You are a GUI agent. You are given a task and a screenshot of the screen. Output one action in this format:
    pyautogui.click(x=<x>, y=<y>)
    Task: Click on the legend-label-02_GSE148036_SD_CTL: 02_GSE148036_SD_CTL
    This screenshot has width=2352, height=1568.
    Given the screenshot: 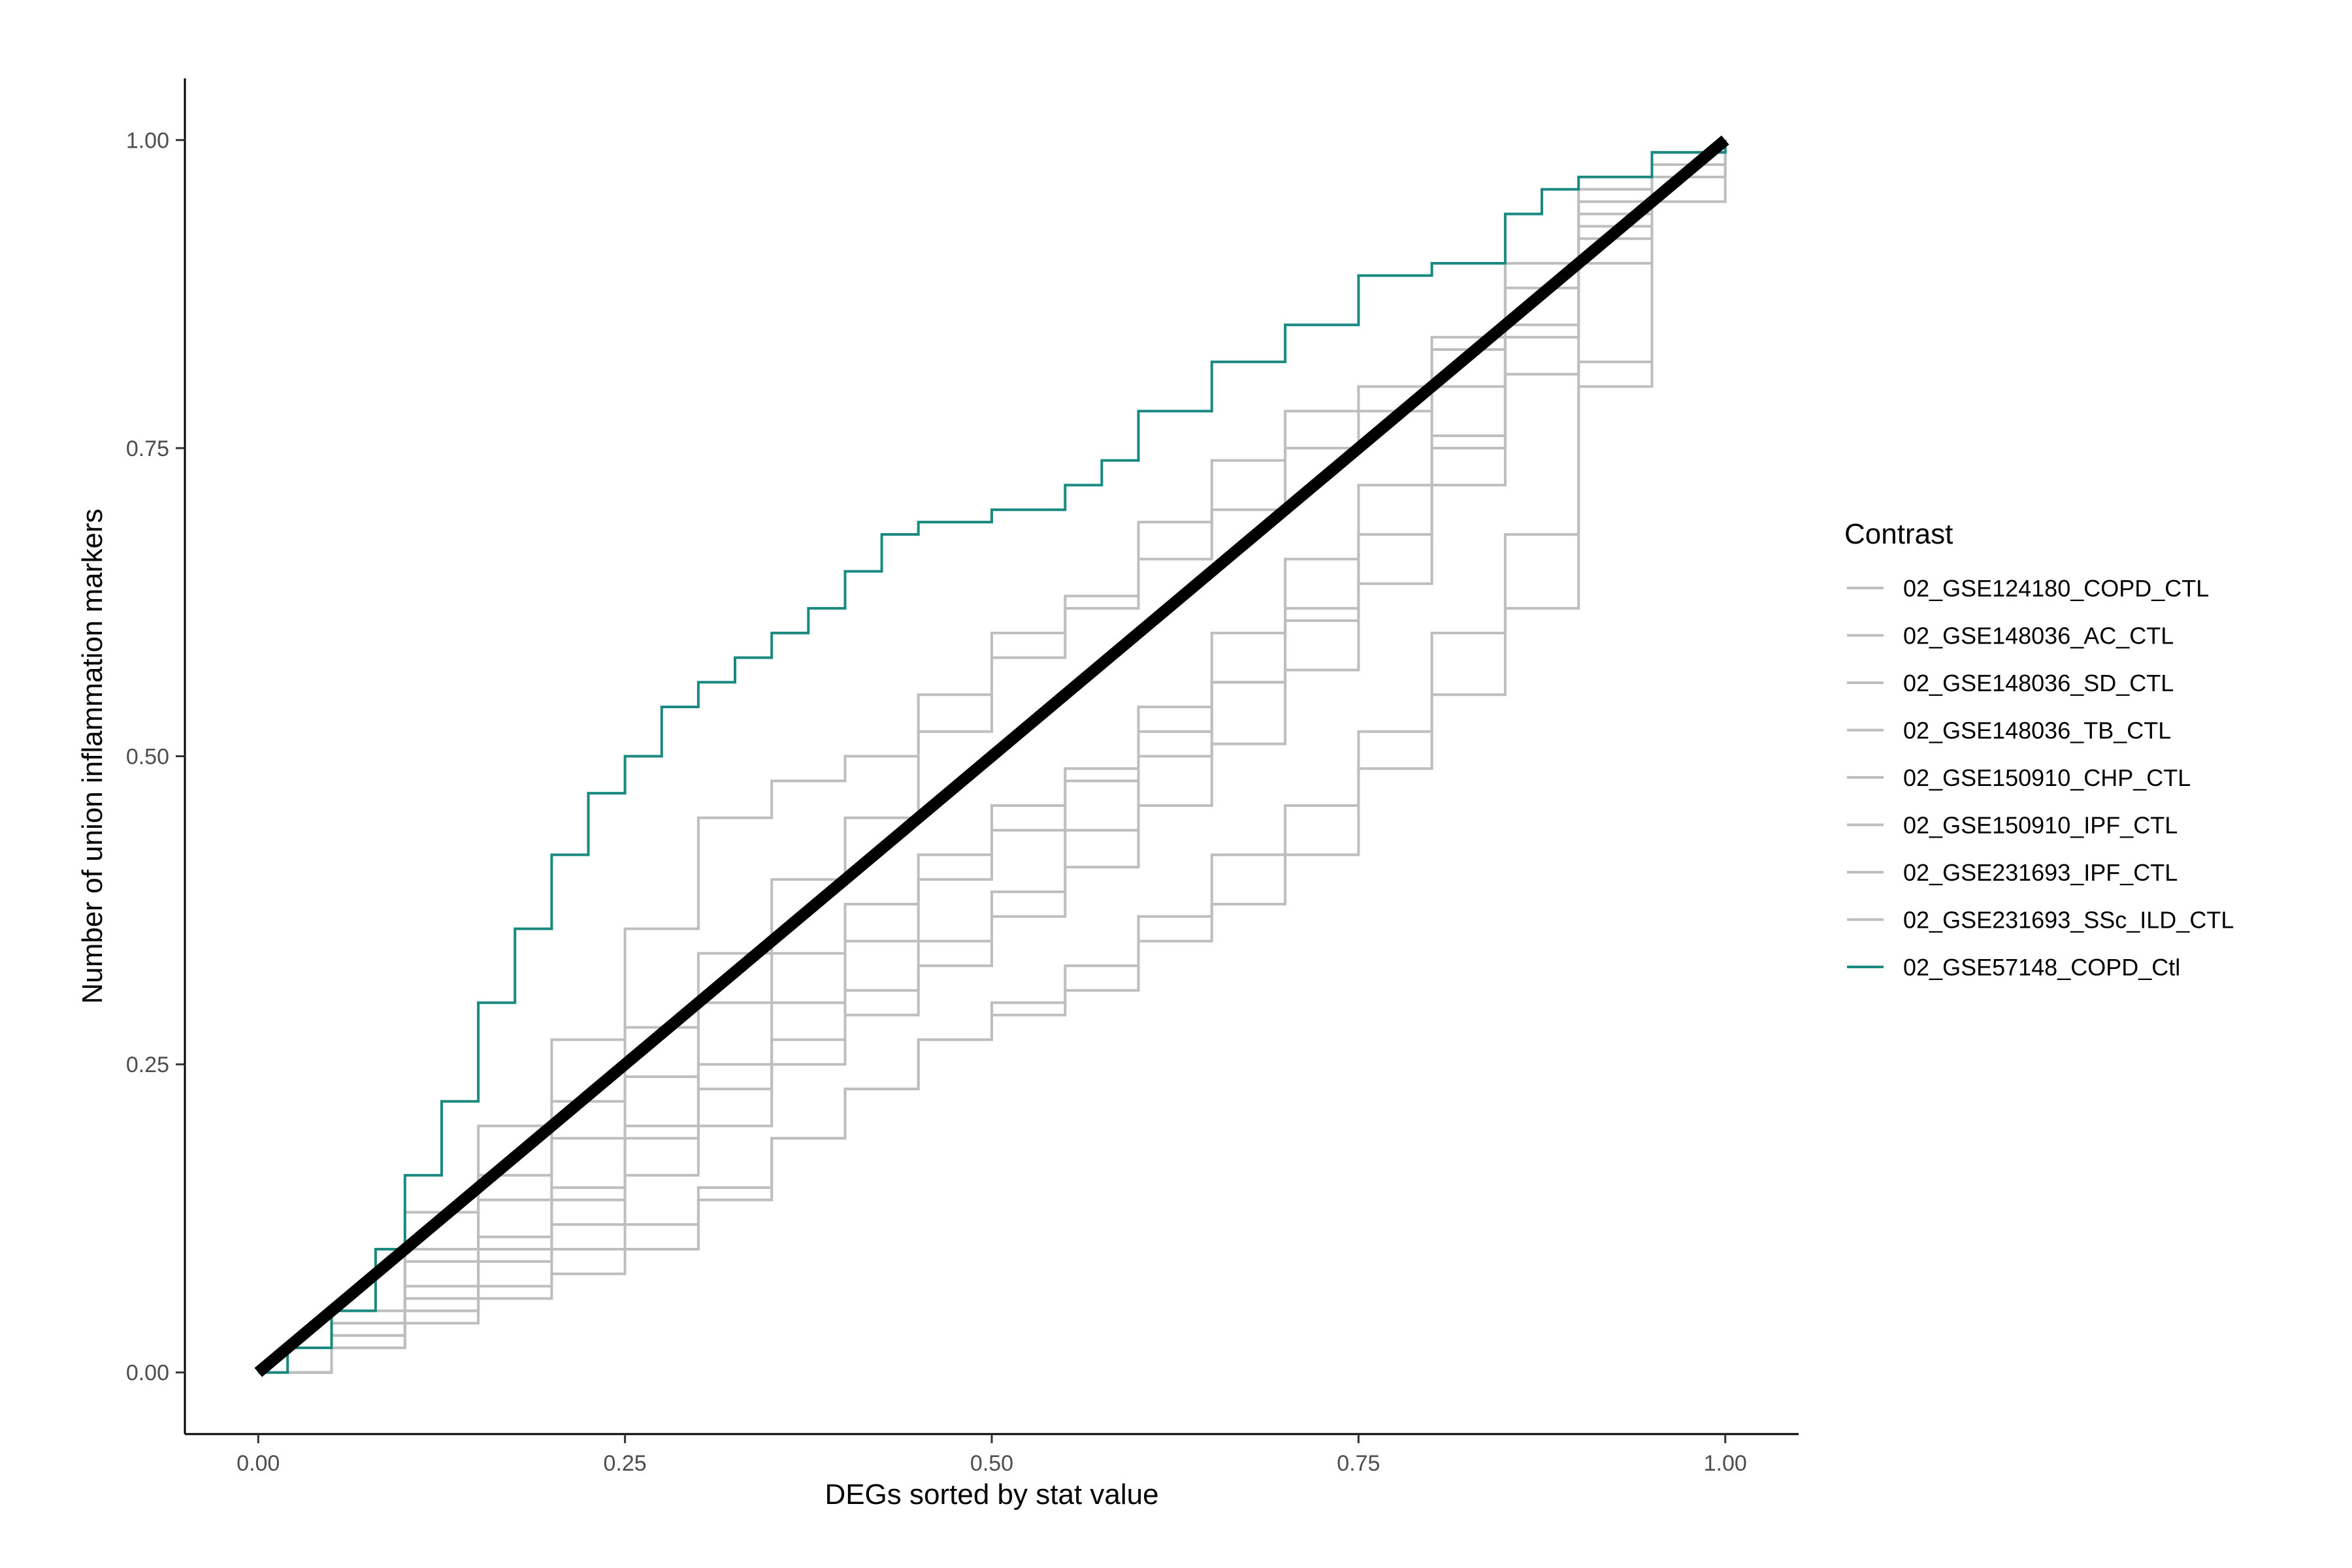 What is the action you would take?
    pyautogui.click(x=2038, y=683)
    